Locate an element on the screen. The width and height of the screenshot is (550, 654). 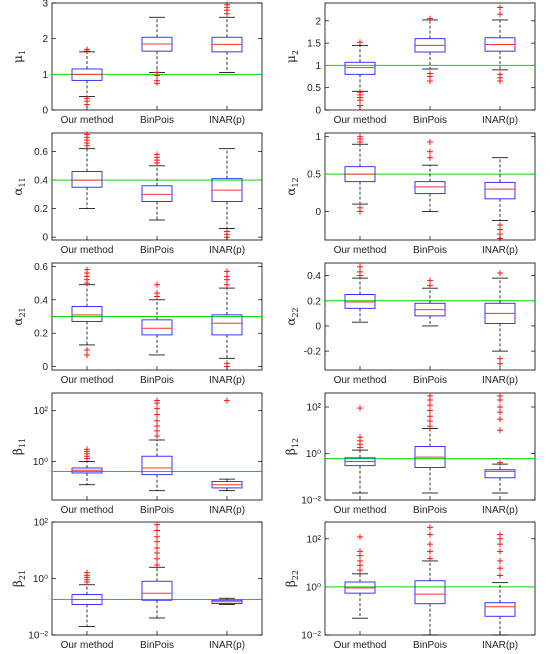
chart-panel-8: 10⁻² 10⁰ 10² β12 Our method BinPois INAR(p) is located at coordinates (410, 454).